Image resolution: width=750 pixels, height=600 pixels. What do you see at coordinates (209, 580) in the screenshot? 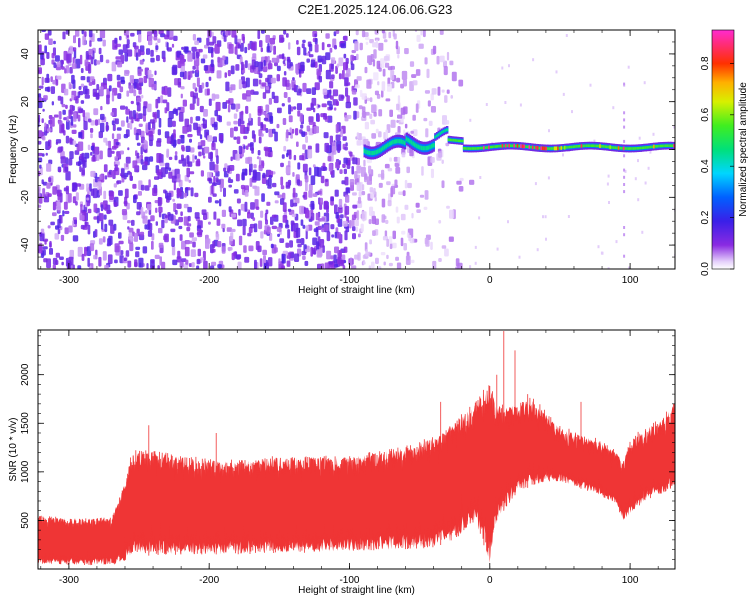
I see `x-tick-label: -200` at bounding box center [209, 580].